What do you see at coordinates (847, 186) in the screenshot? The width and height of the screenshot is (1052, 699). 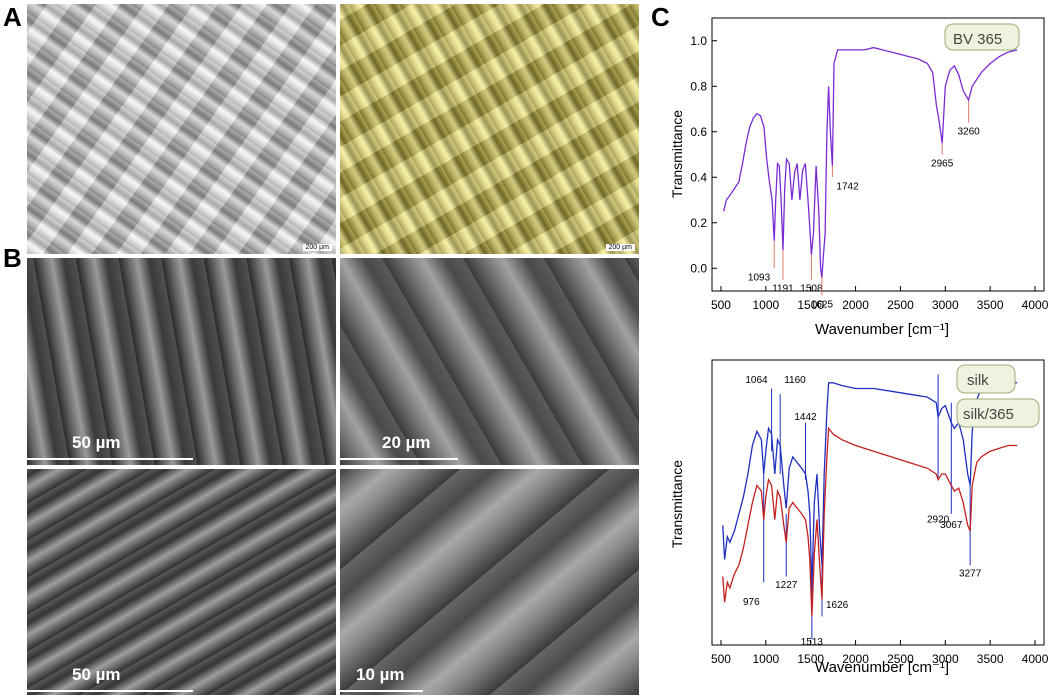 I see `peak-label: 1742` at bounding box center [847, 186].